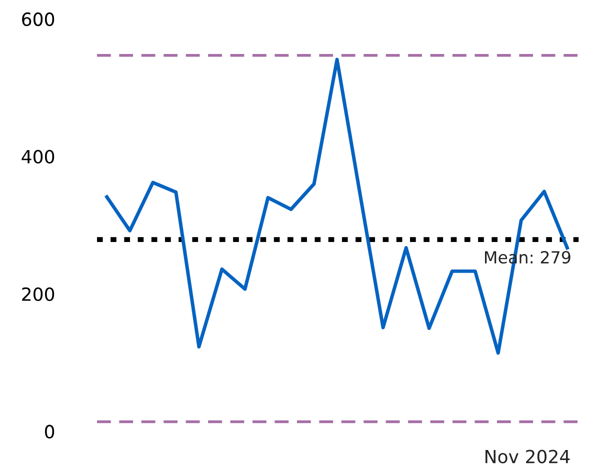  I want to click on y-tick-label: 200, so click(38, 294).